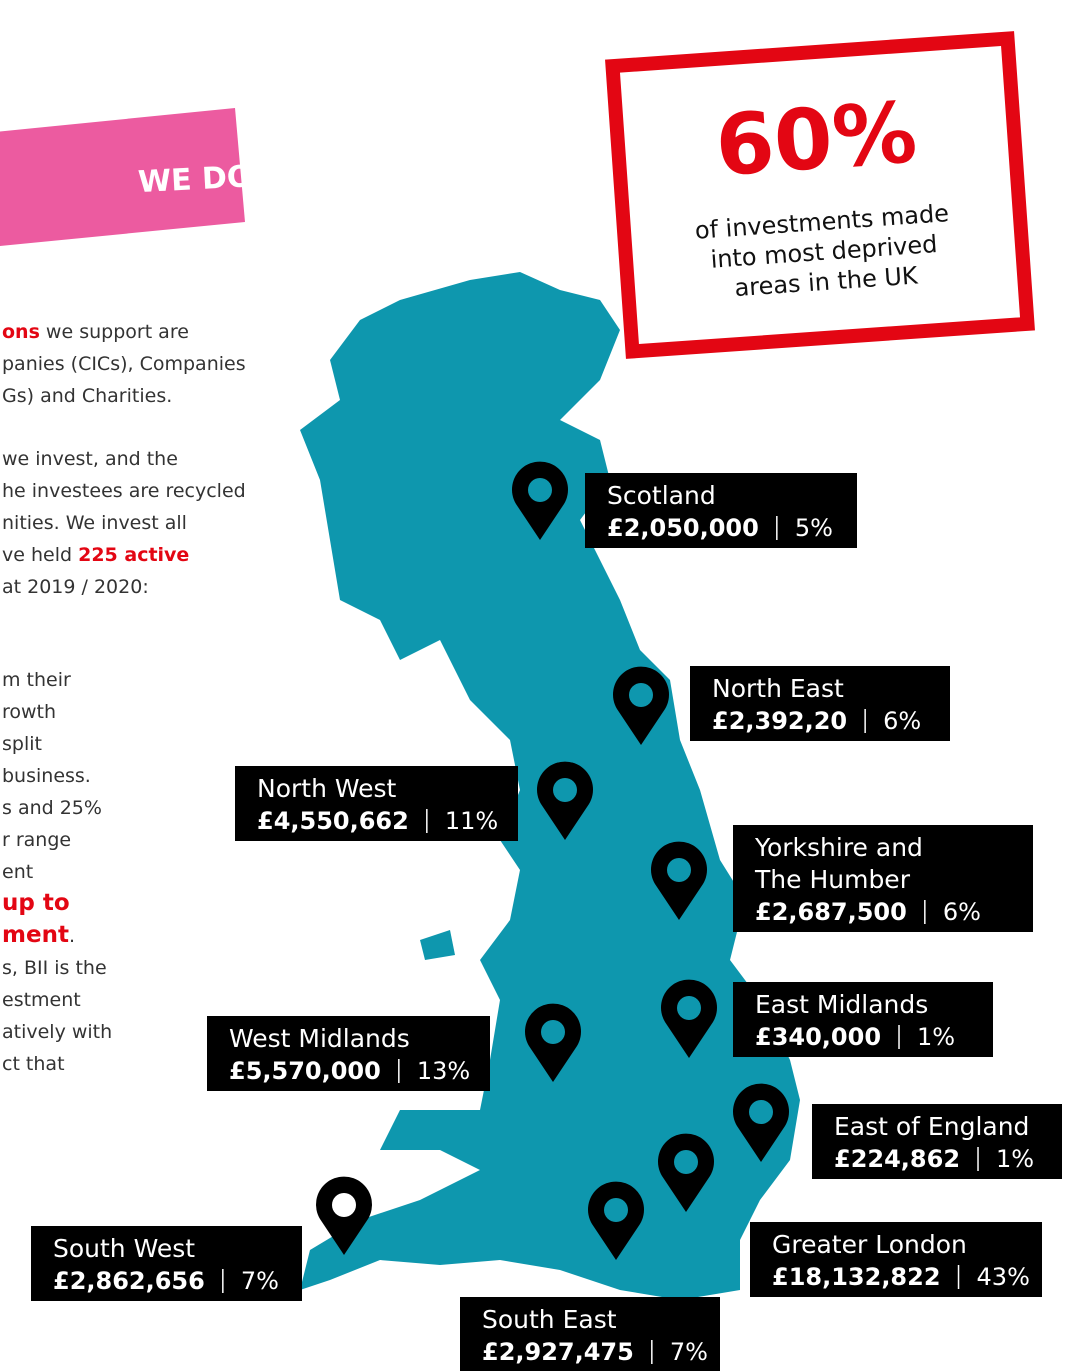 Image resolution: width=1074 pixels, height=1371 pixels. I want to click on body-line: ons we support are, so click(95, 332).